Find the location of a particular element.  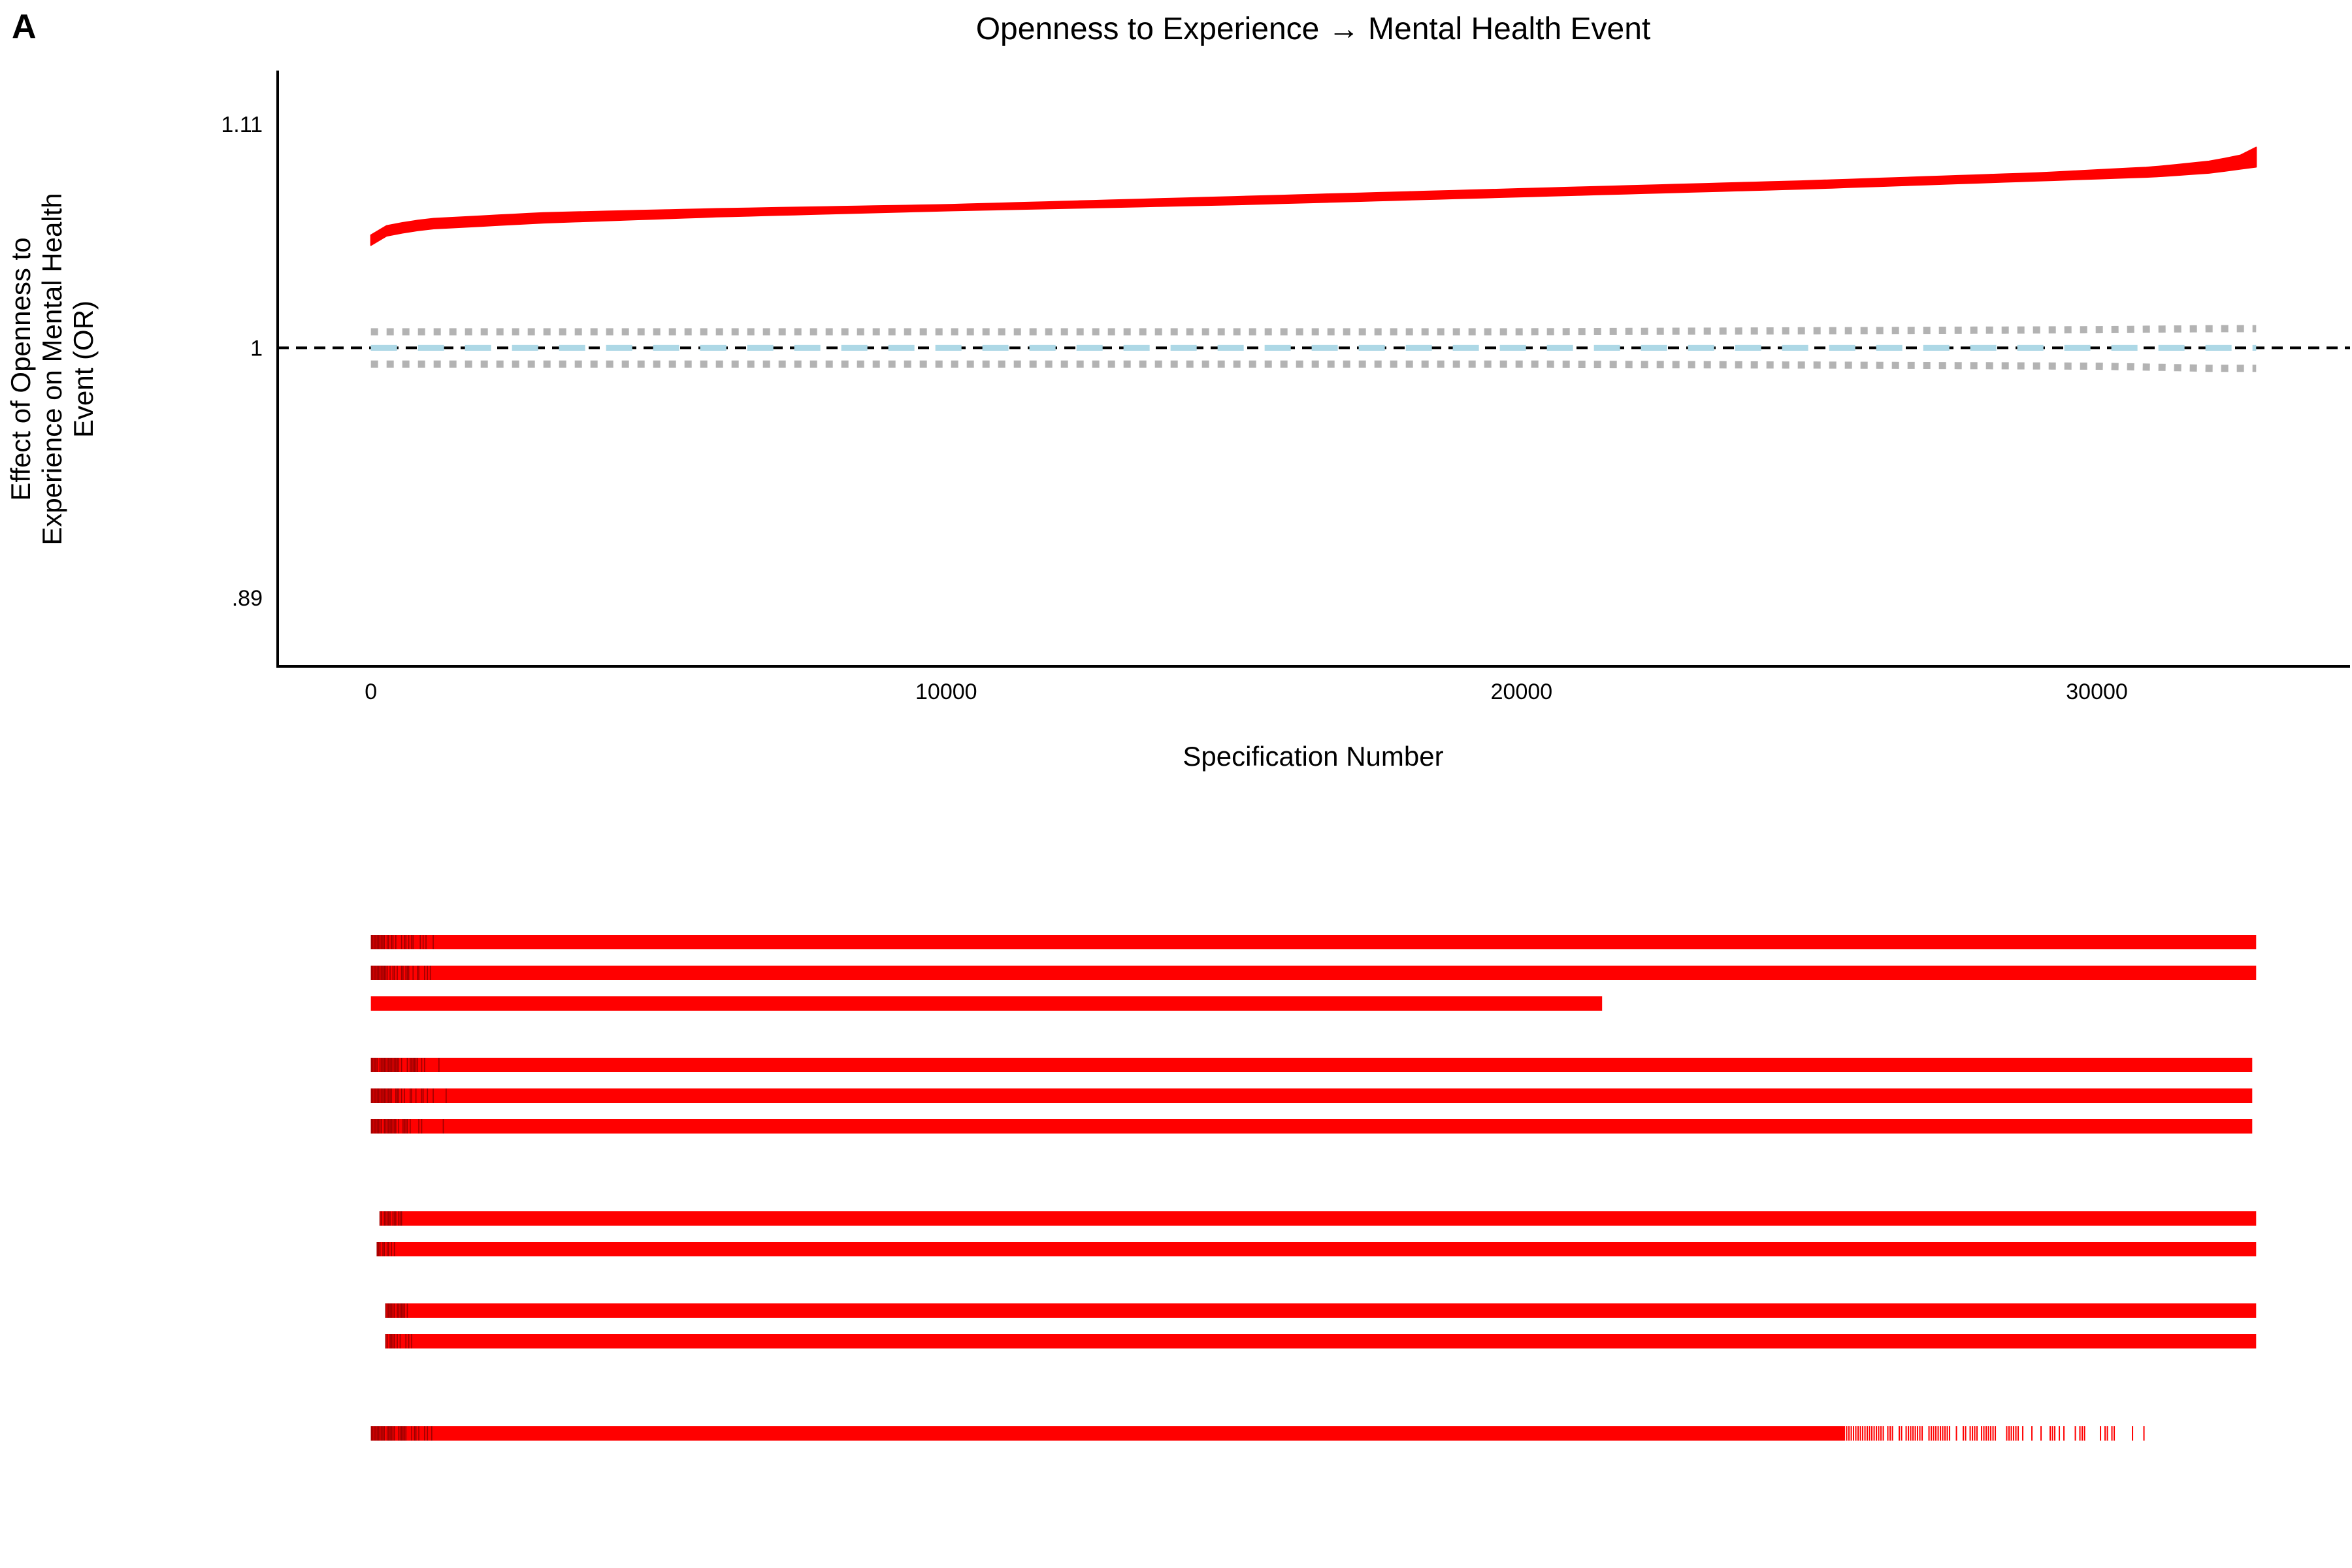

y-tick-label: 1.11 is located at coordinates (242, 124).